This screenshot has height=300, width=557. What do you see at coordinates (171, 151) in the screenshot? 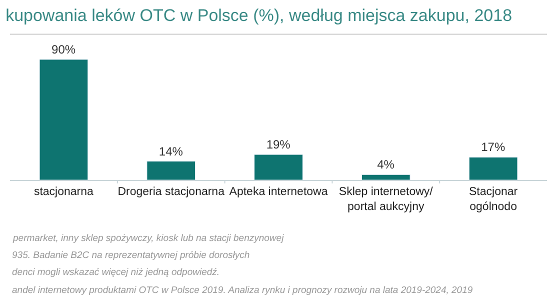
I see `data-label: 14%` at bounding box center [171, 151].